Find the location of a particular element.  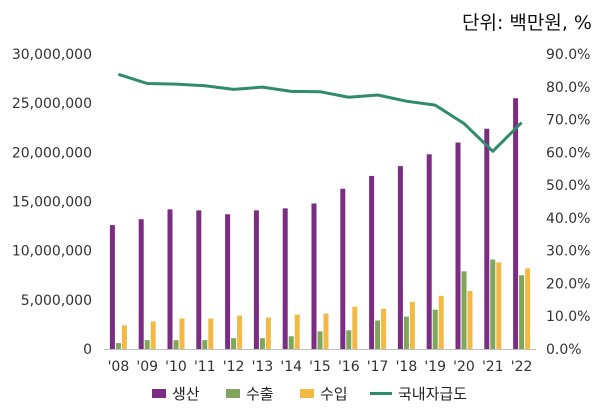

x-tick-label: '10 is located at coordinates (176, 367).